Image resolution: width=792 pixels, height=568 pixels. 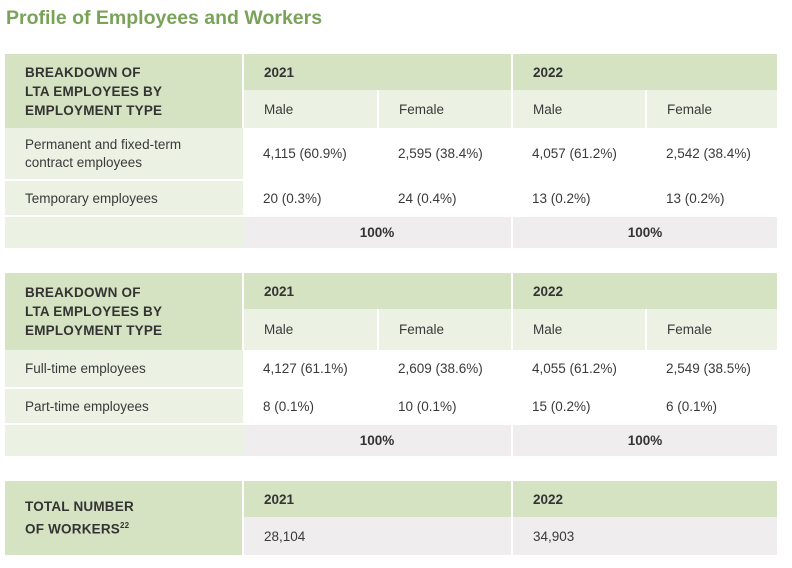 I want to click on cell-value: 4,127 (61.1%), so click(x=310, y=369).